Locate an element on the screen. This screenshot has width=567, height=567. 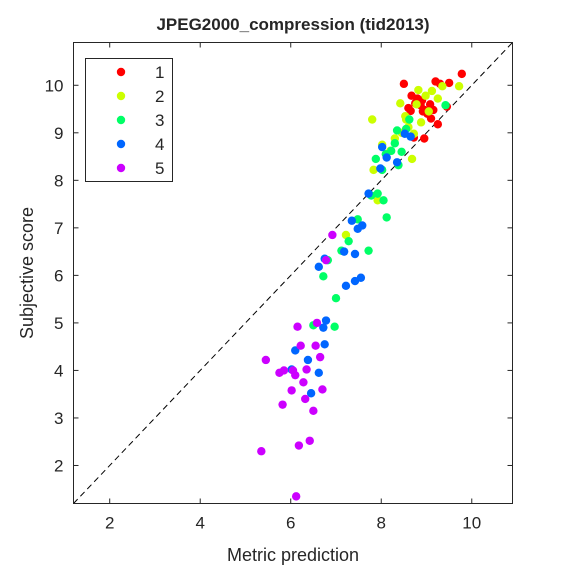
legend-label: 4 is located at coordinates (159, 144).